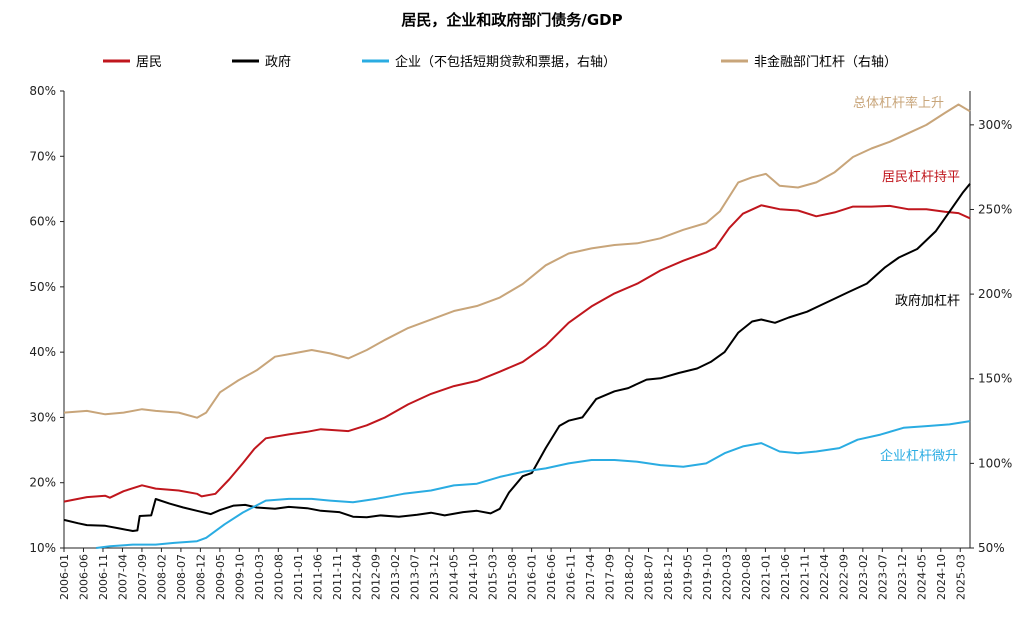 The image size is (1024, 623). I want to click on y-left-tick-label: 50%, so click(42, 287).